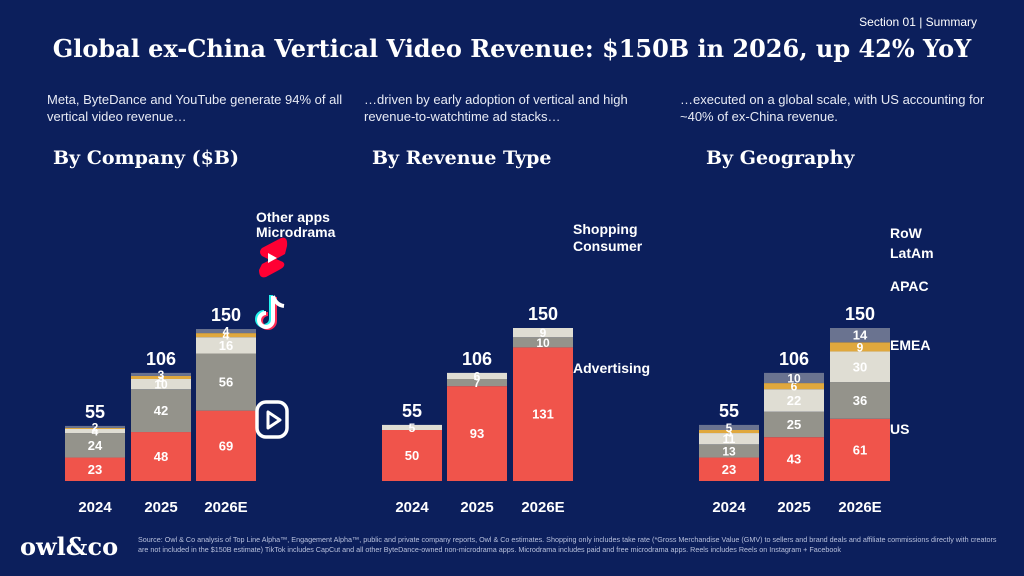  I want to click on data-label: 50, so click(412, 455).